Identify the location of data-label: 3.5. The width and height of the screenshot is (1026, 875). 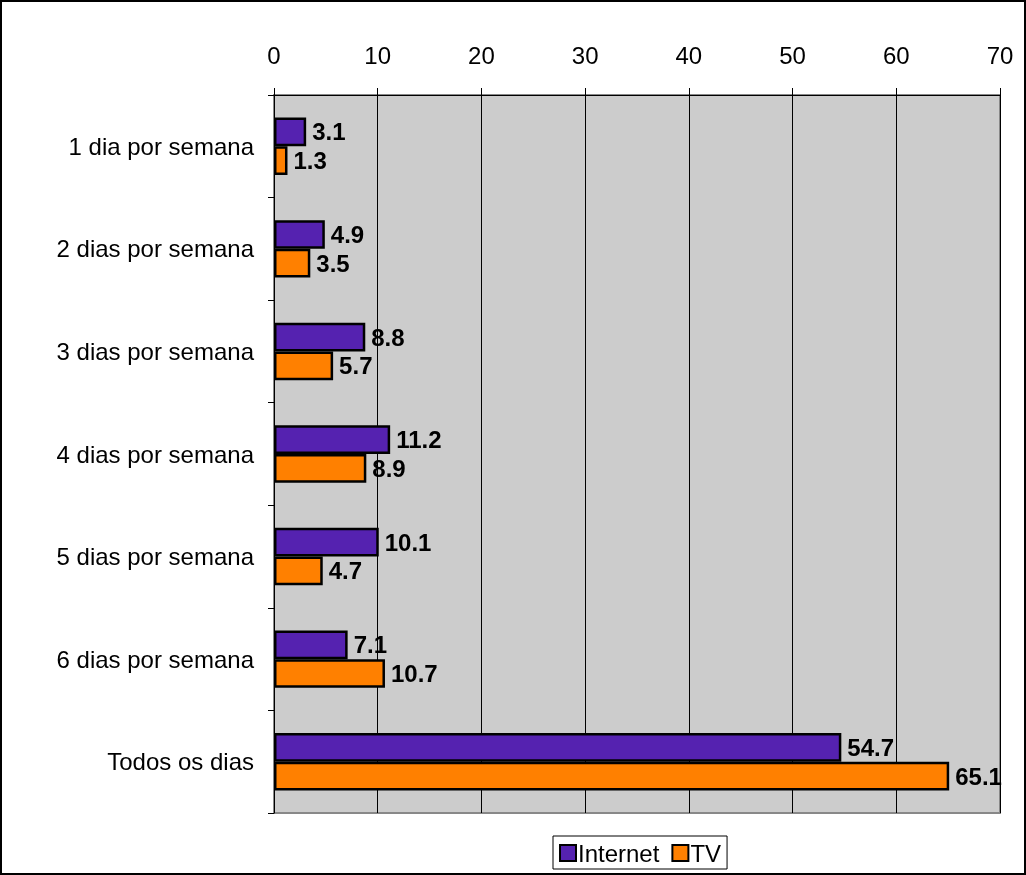
(333, 263).